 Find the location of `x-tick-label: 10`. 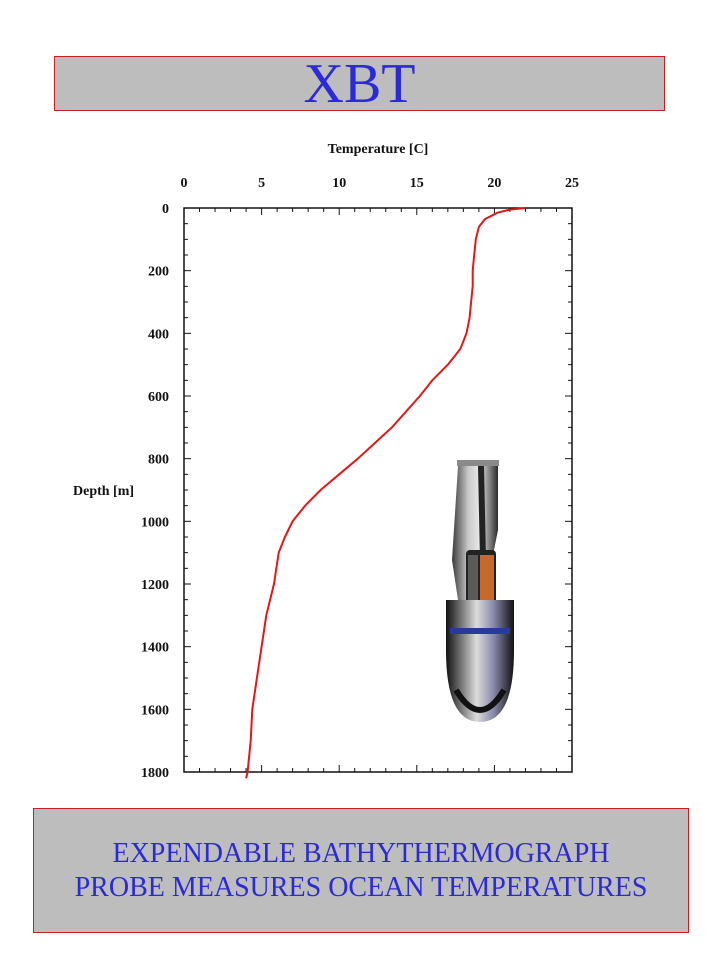

x-tick-label: 10 is located at coordinates (339, 183).